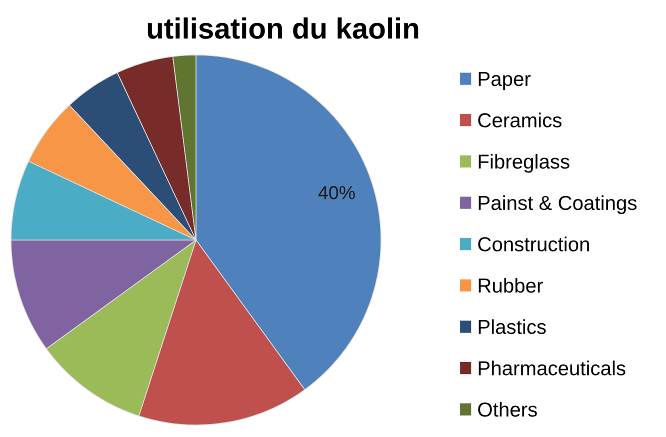 This screenshot has height=437, width=666. Describe the element at coordinates (336, 193) in the screenshot. I see `data-label: 40%` at that location.